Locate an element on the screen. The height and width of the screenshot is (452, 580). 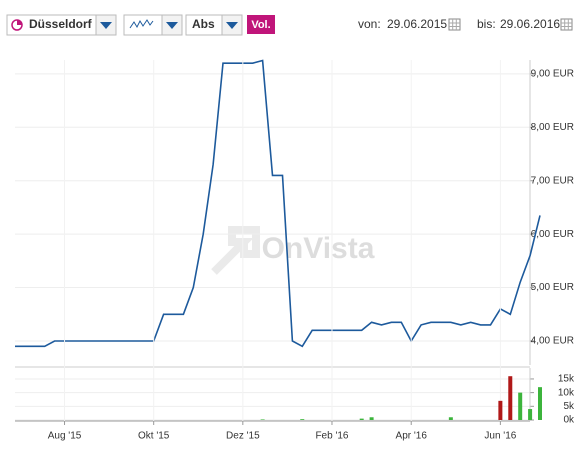
x-tick-label: Dez '15 is located at coordinates (243, 436).